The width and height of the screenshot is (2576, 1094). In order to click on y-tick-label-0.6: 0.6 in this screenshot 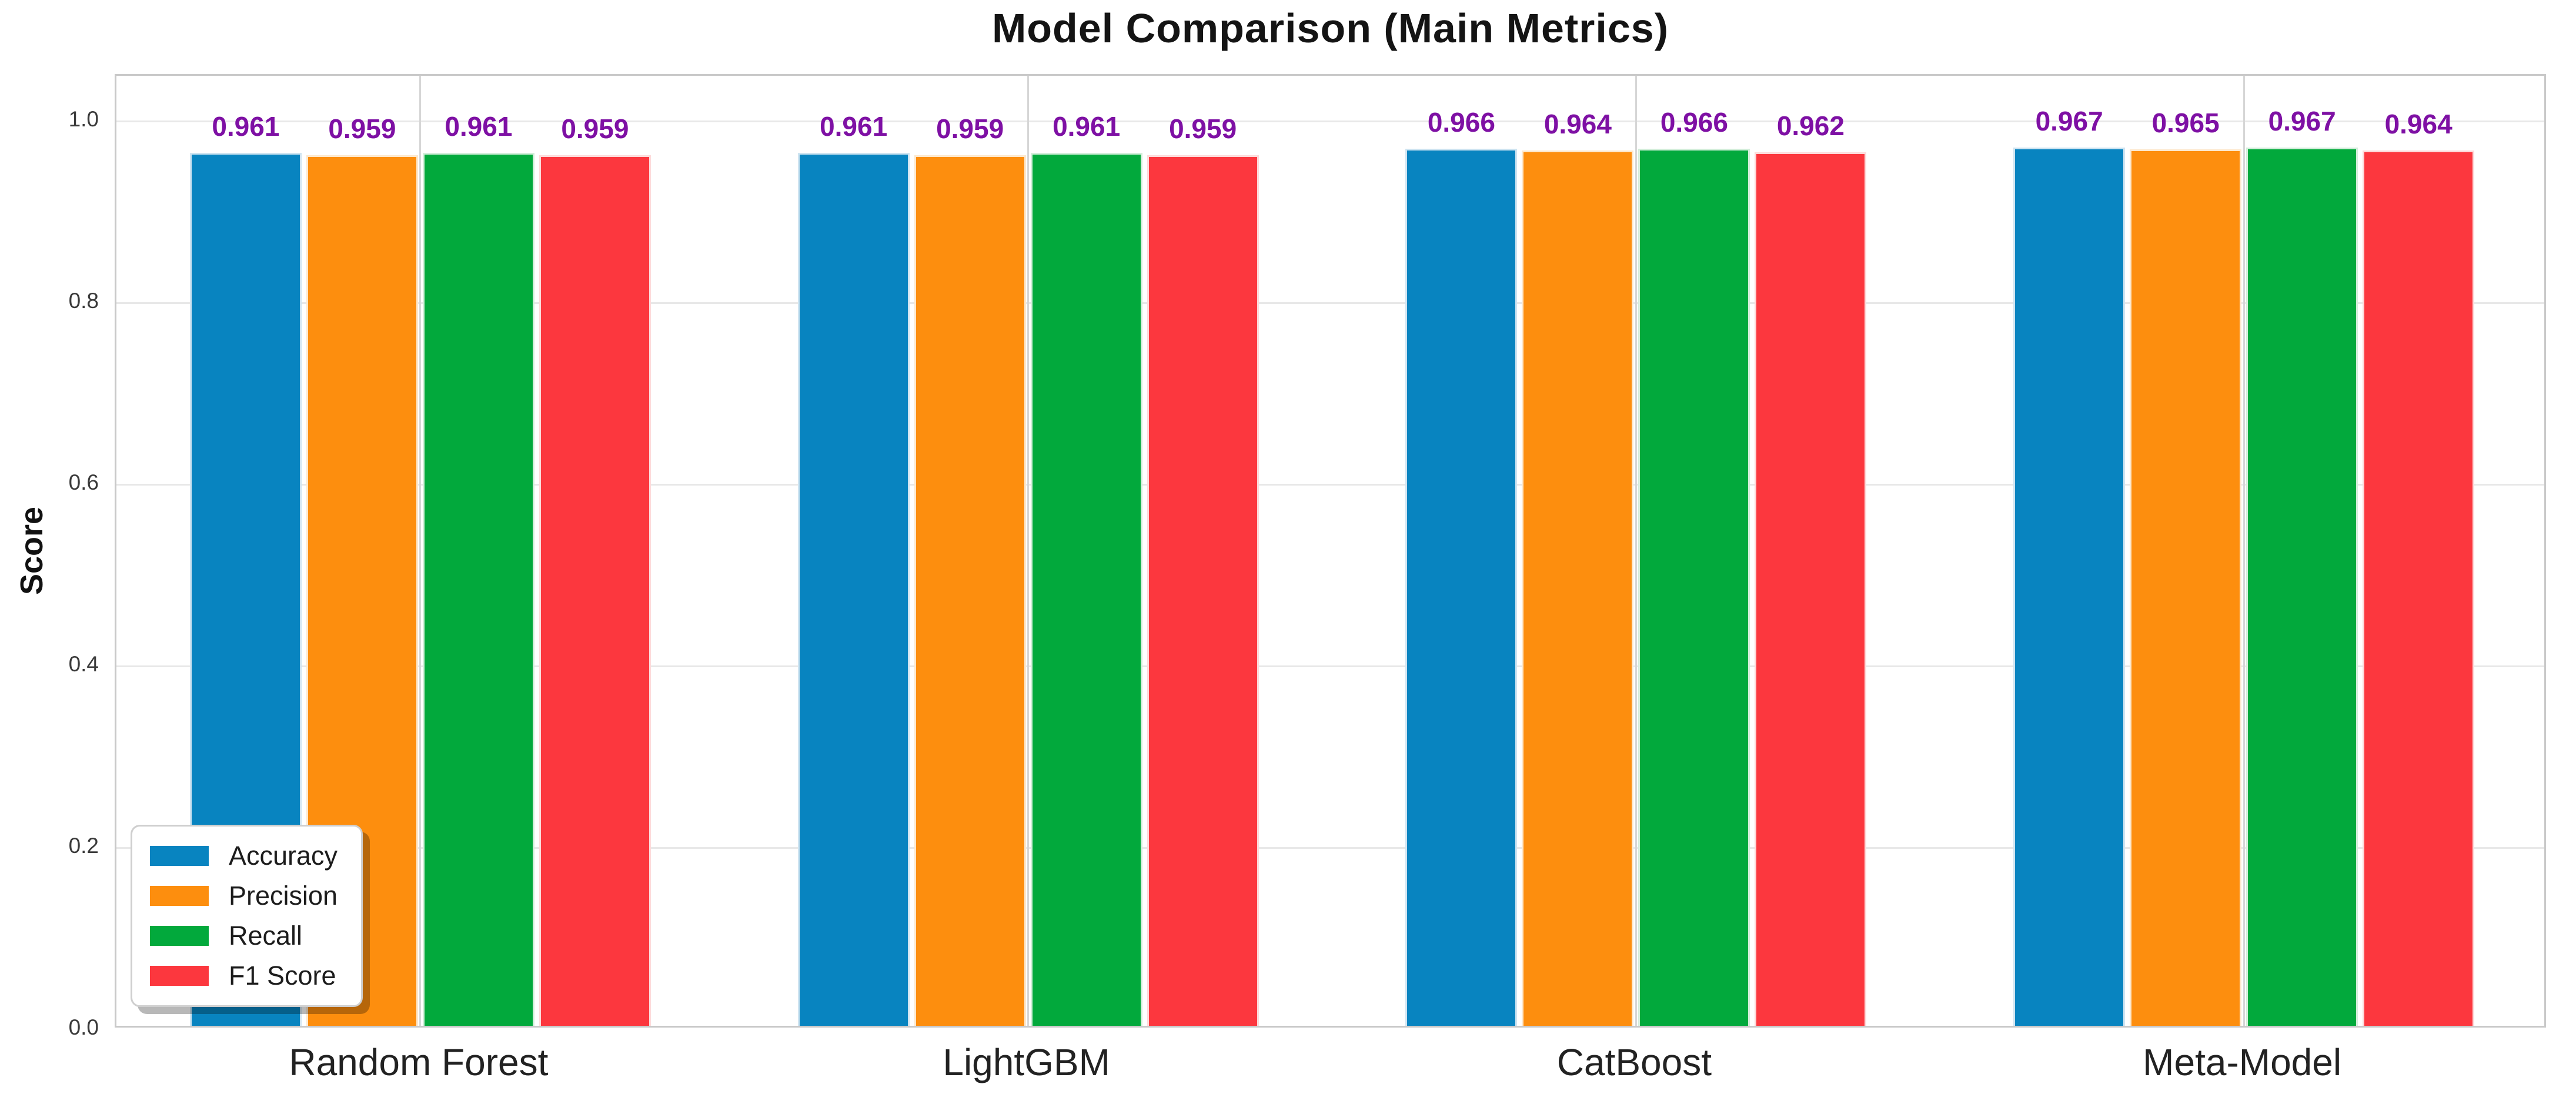, I will do `click(83, 482)`.